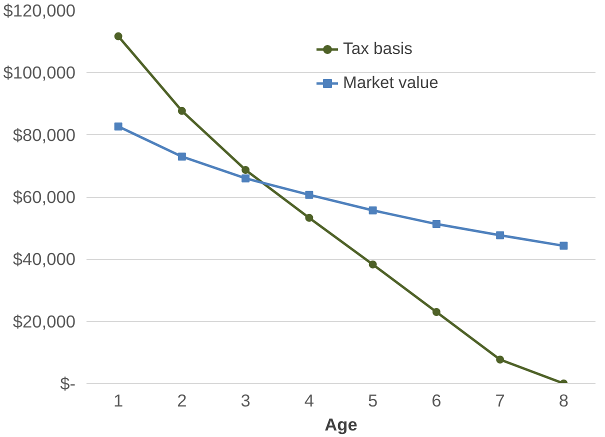  I want to click on x-tick-label: 4, so click(309, 400).